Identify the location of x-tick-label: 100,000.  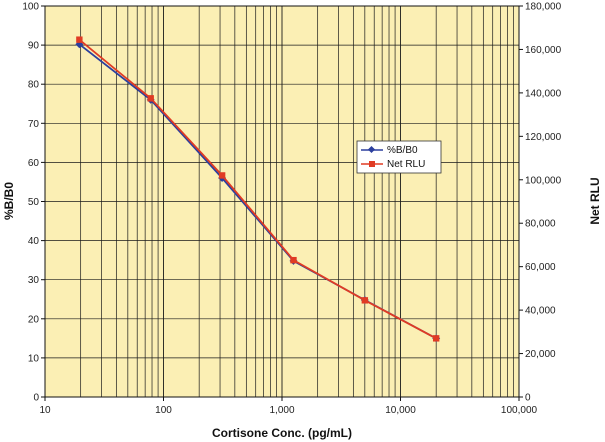
(519, 410).